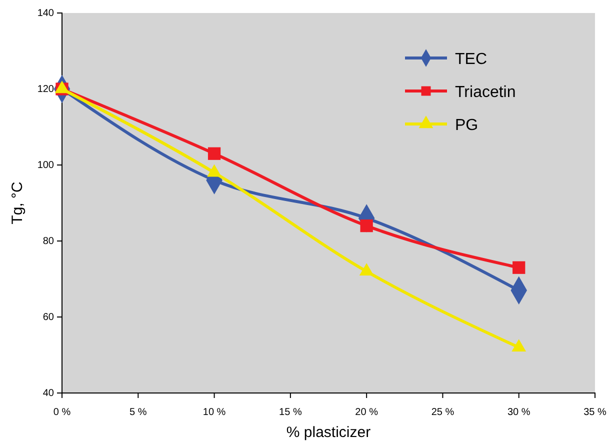 This screenshot has height=445, width=607. What do you see at coordinates (45, 14) in the screenshot?
I see `y-tick-label: 140` at bounding box center [45, 14].